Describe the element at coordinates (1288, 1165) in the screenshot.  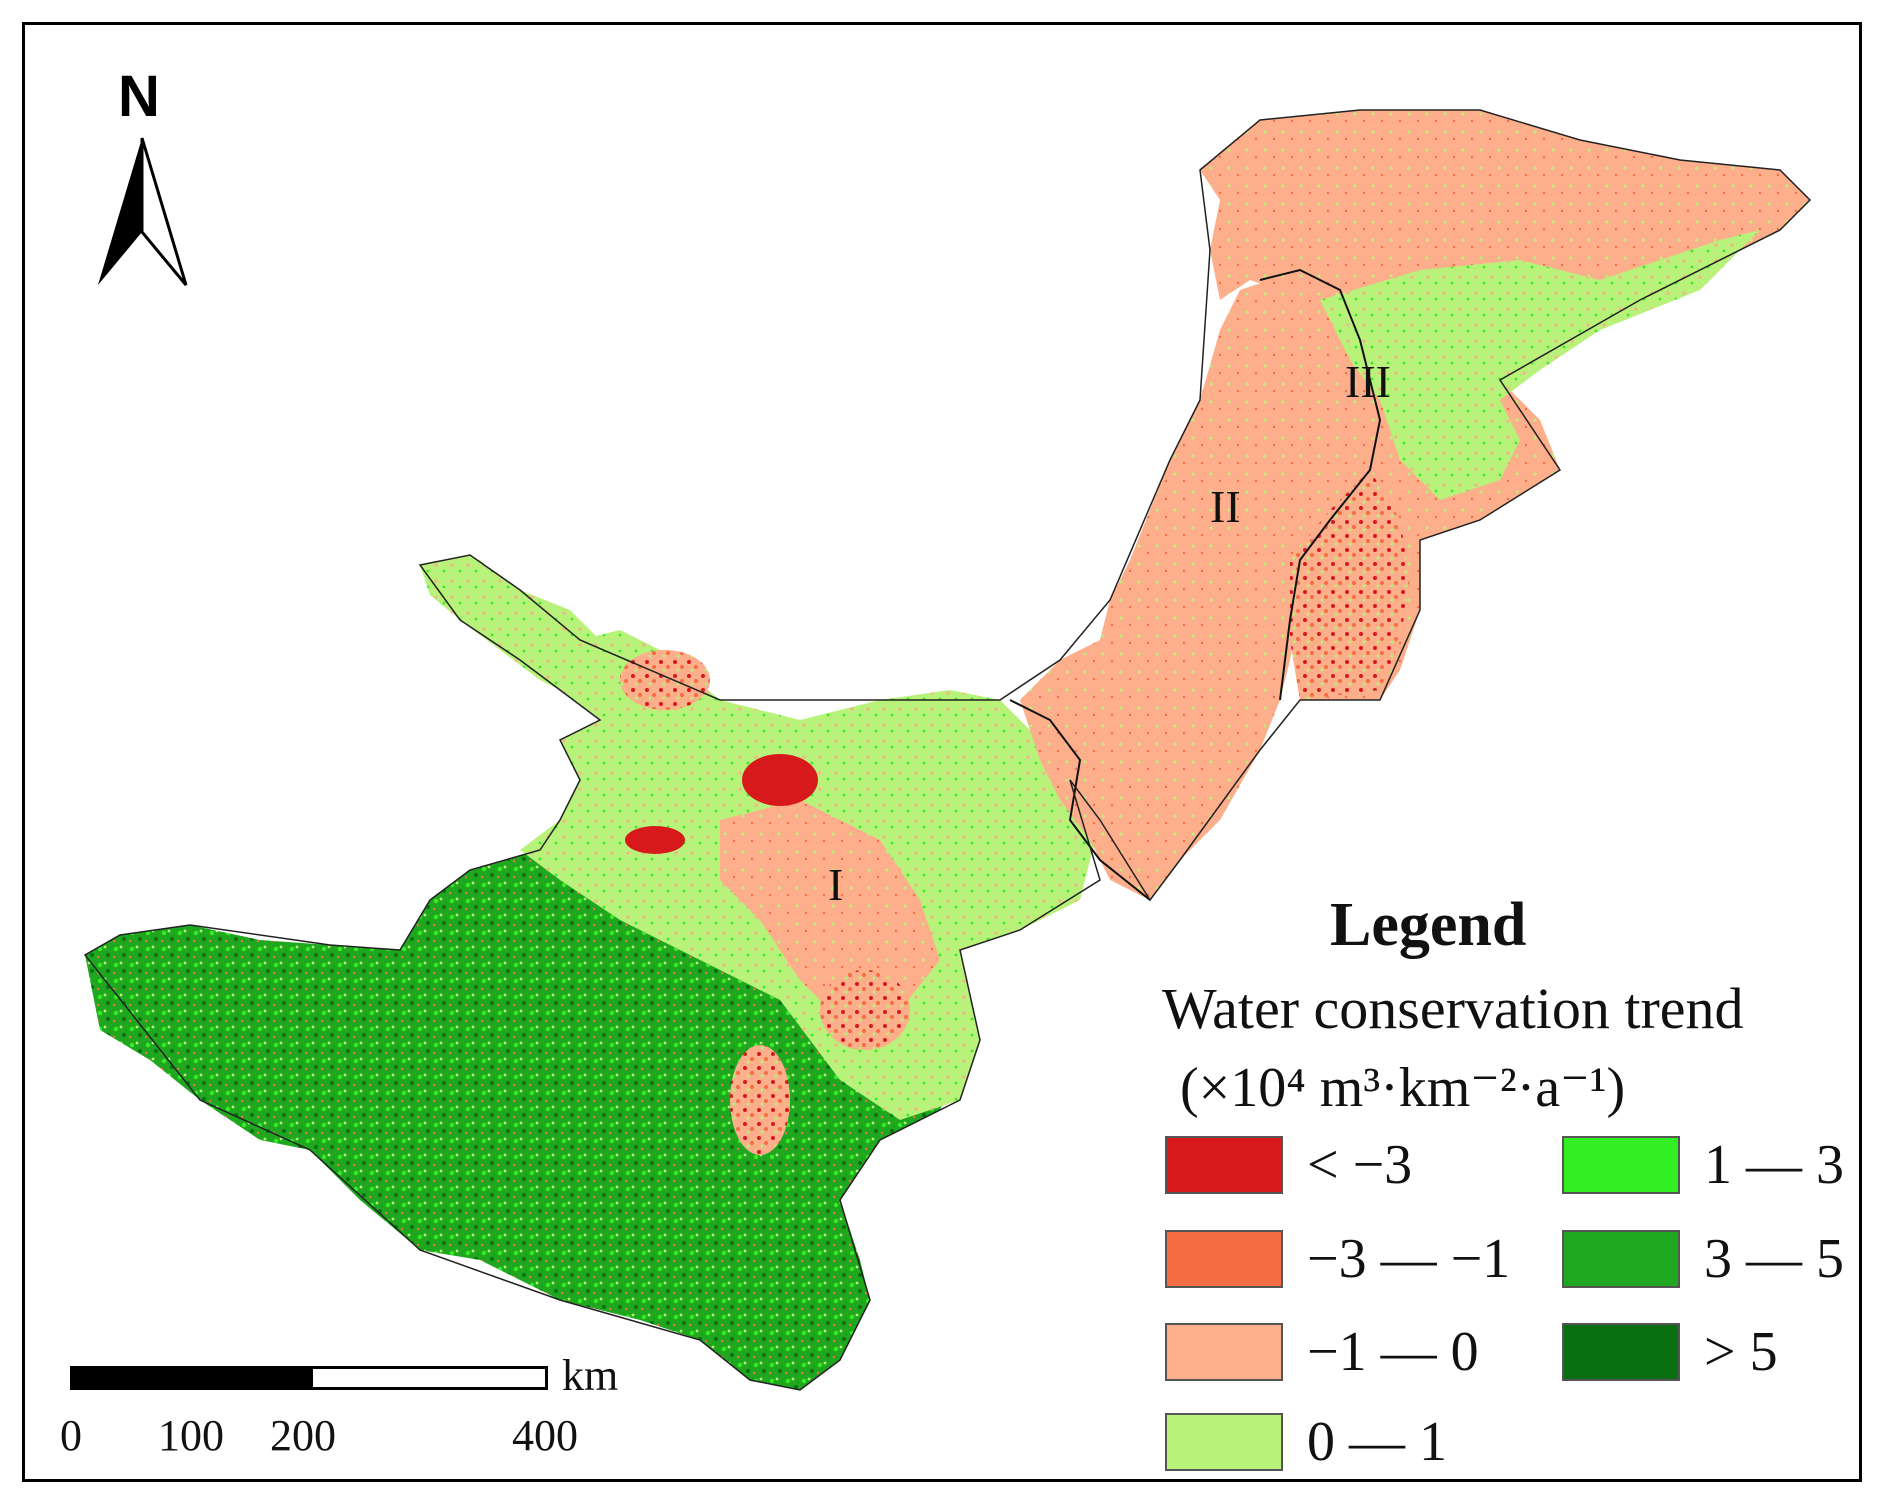
I see `legend-item: < −3` at that location.